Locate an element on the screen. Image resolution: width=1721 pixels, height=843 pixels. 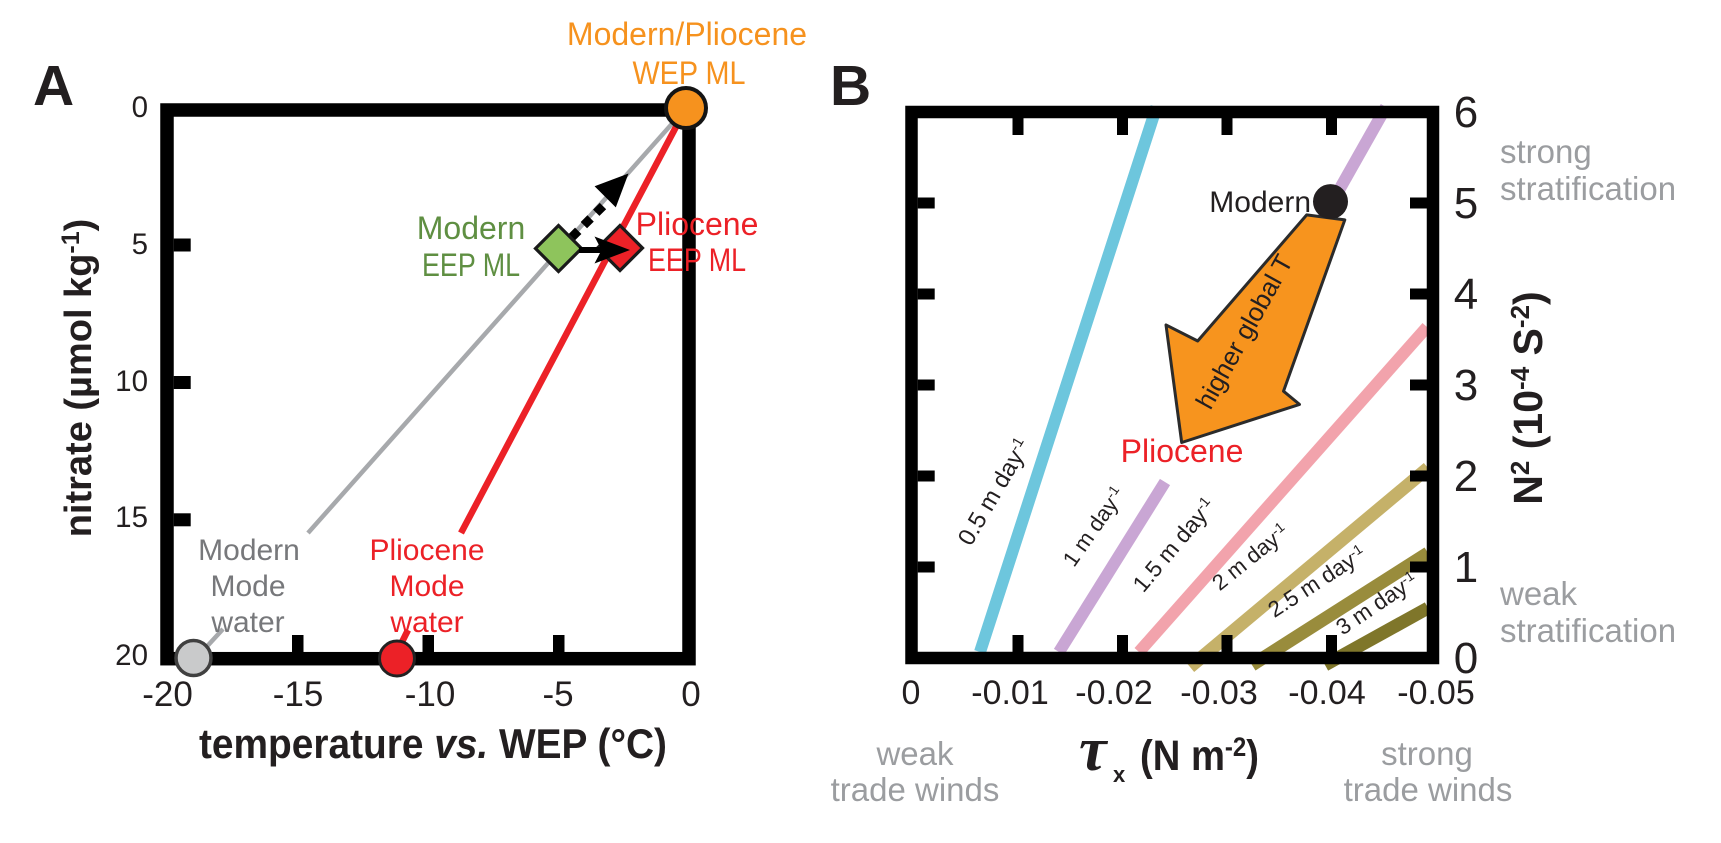
svg-text: -0.02 is located at coordinates (1114, 693).